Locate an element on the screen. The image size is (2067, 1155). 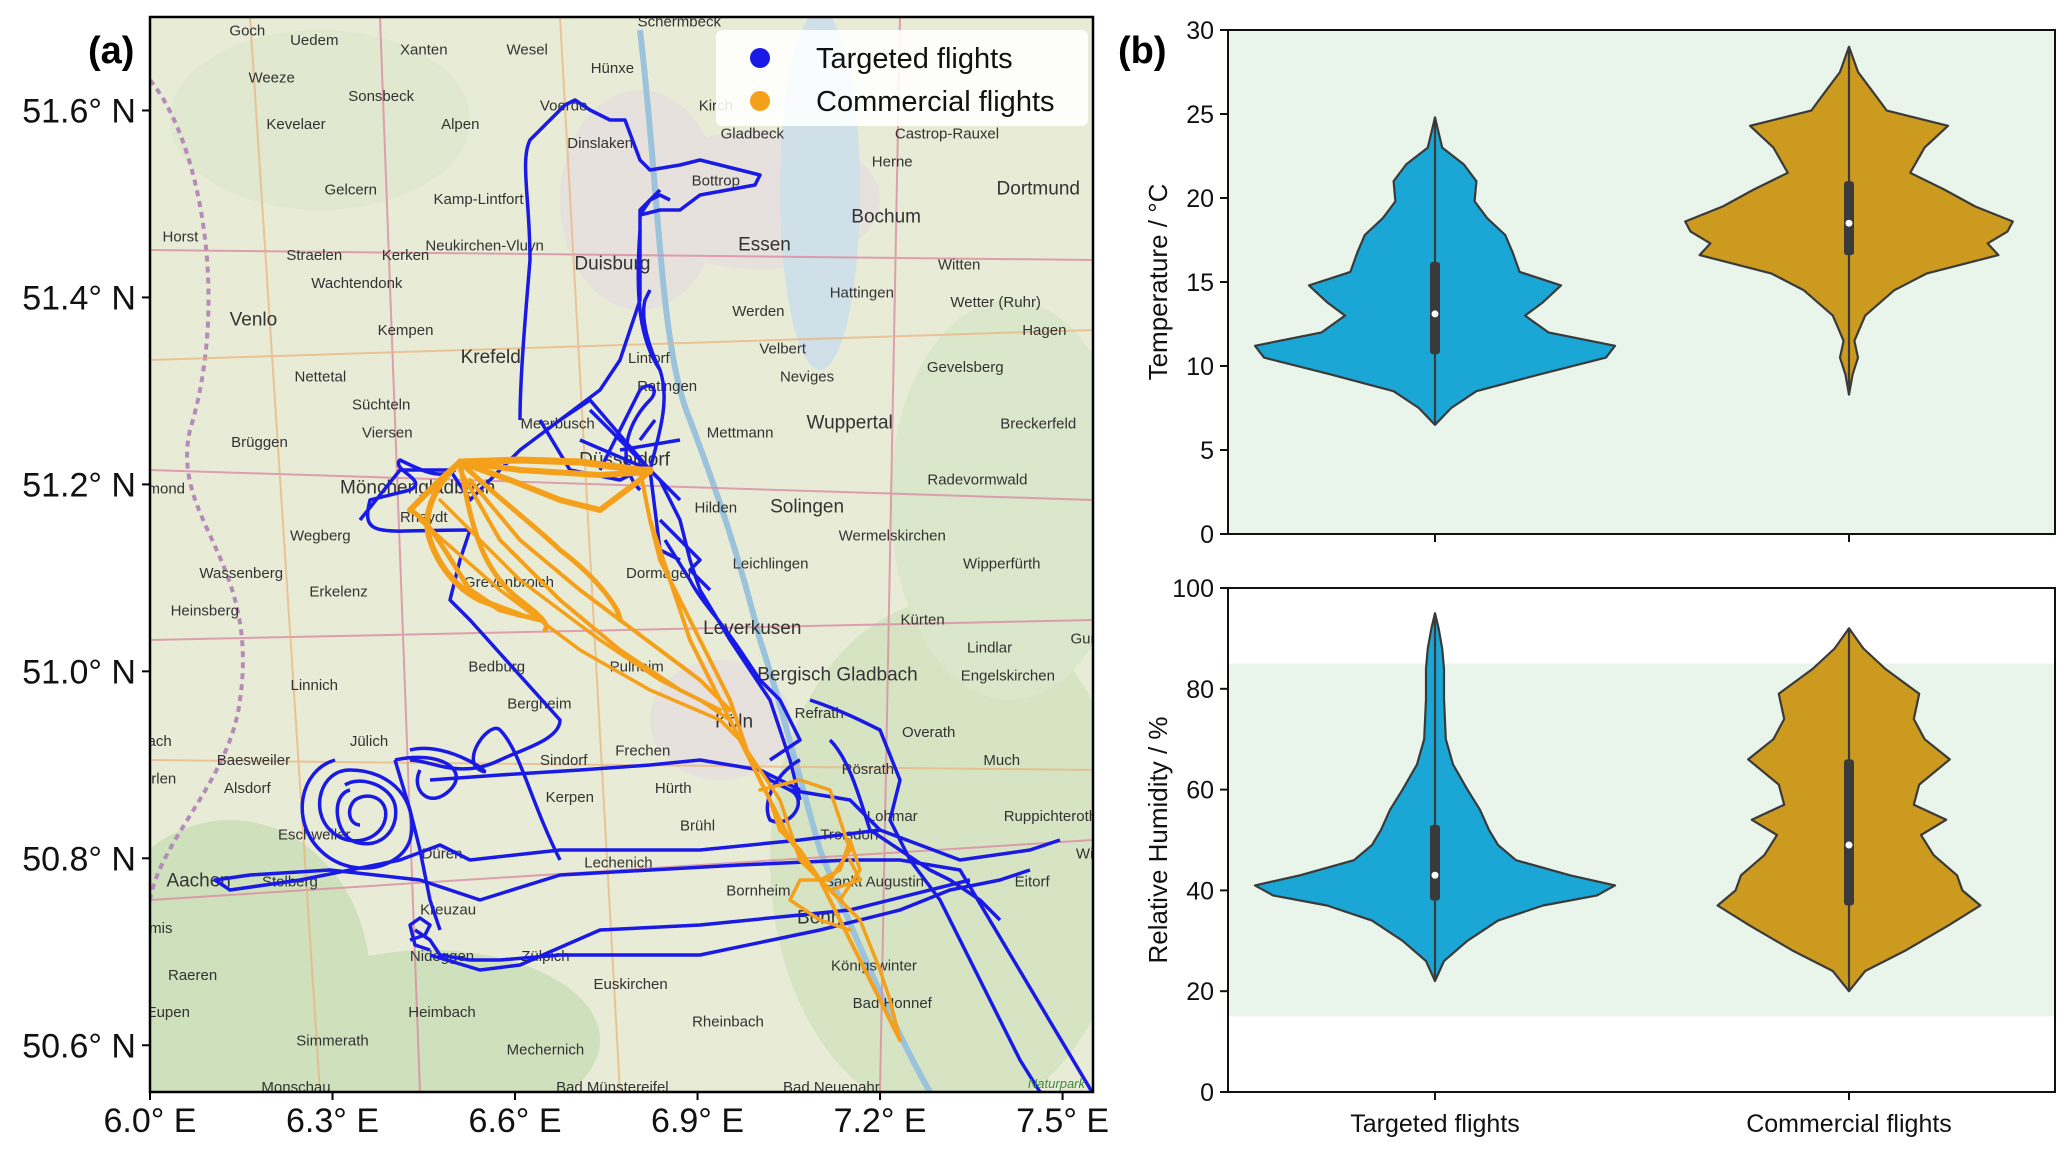
y-tick-label: 80 is located at coordinates (1200, 690).